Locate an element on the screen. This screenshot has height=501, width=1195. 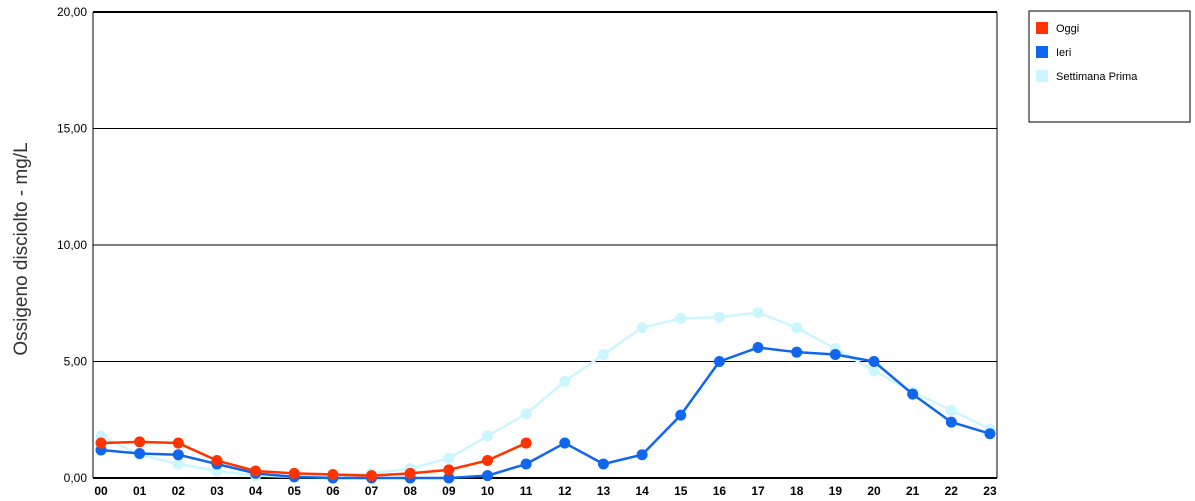
y-tick-label: 5,00 is located at coordinates (76, 362).